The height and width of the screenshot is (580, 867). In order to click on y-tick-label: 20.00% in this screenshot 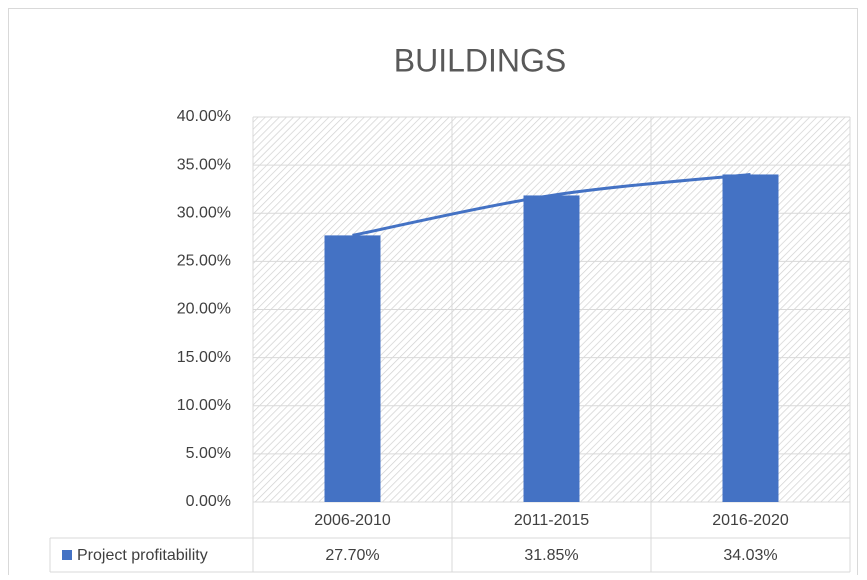, I will do `click(204, 309)`.